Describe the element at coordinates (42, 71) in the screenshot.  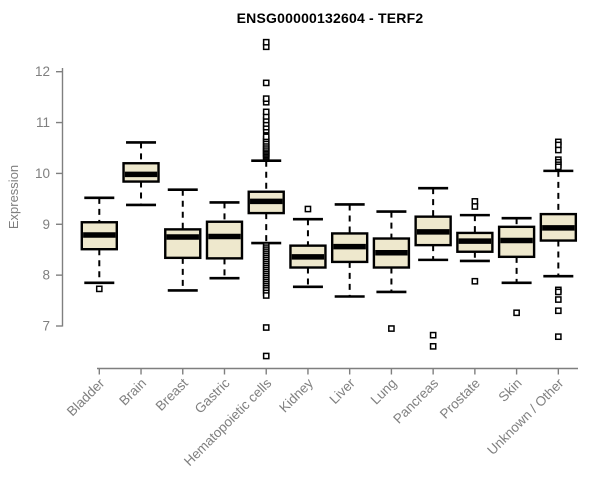
I see `y-tick-label: 12` at that location.